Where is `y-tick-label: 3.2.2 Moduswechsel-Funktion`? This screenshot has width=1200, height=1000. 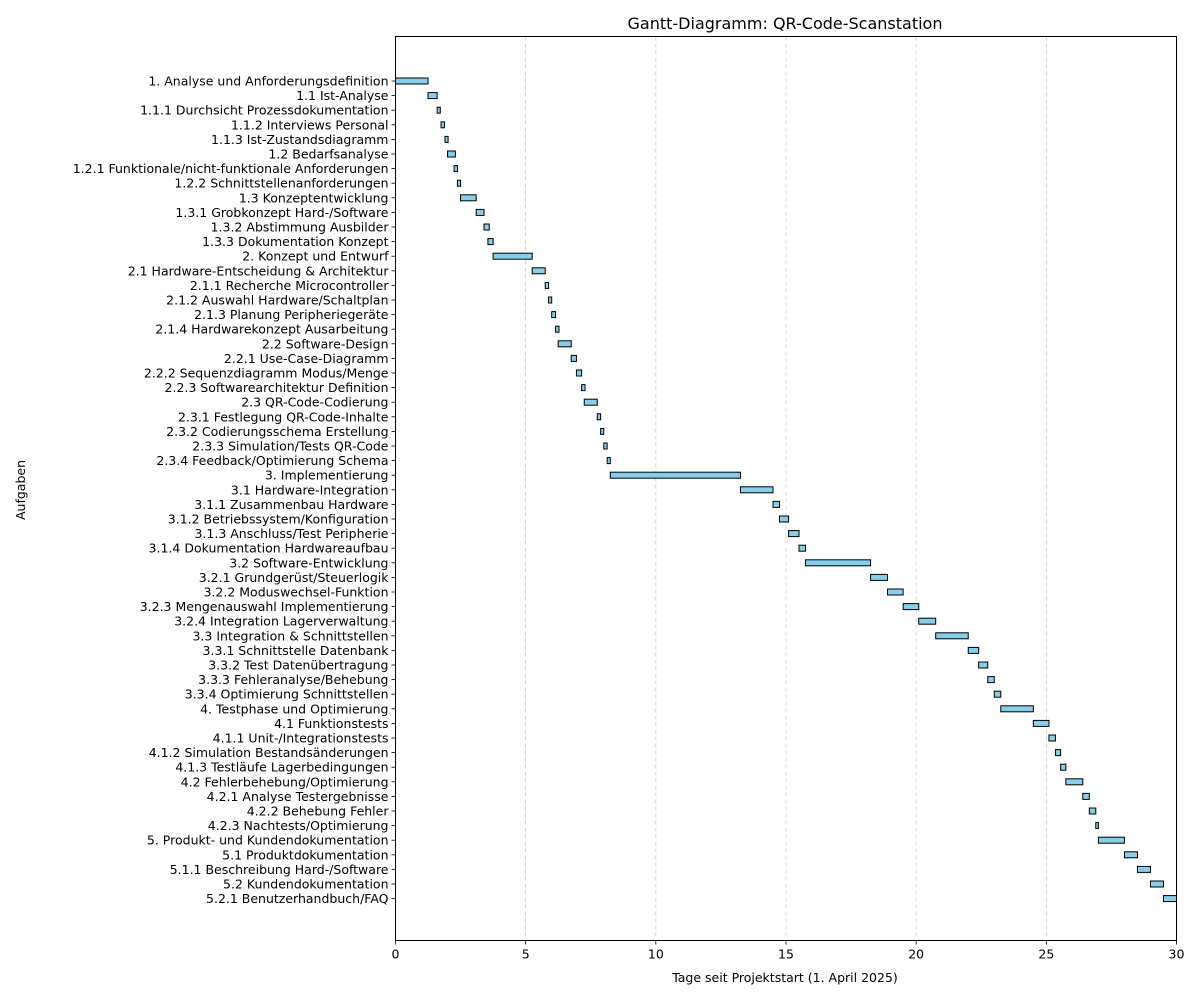
y-tick-label: 3.2.2 Moduswechsel-Funktion is located at coordinates (295, 592).